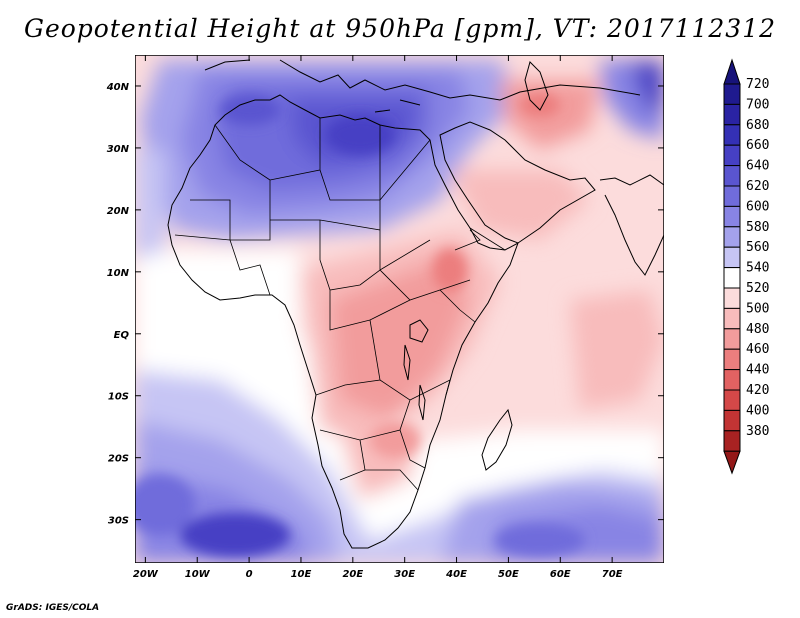 The image size is (800, 618). I want to click on colorbar-label: 480, so click(757, 329).